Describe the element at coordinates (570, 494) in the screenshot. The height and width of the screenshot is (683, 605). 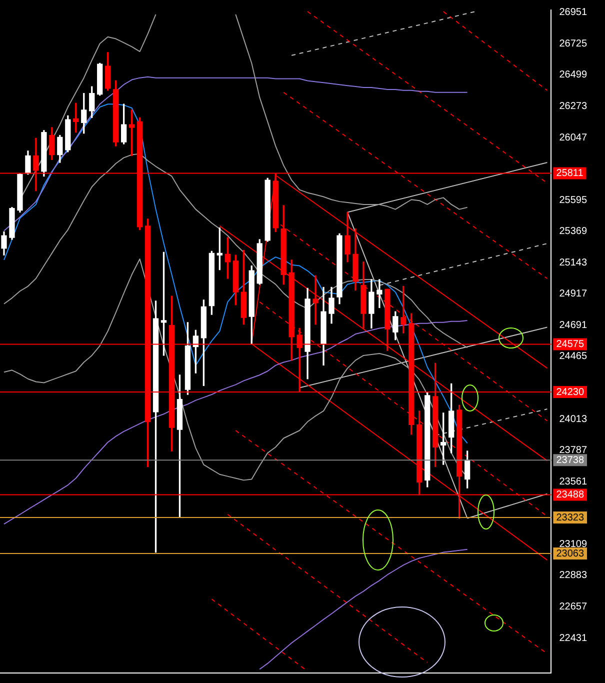
I see `ref-line-label: 23488` at that location.